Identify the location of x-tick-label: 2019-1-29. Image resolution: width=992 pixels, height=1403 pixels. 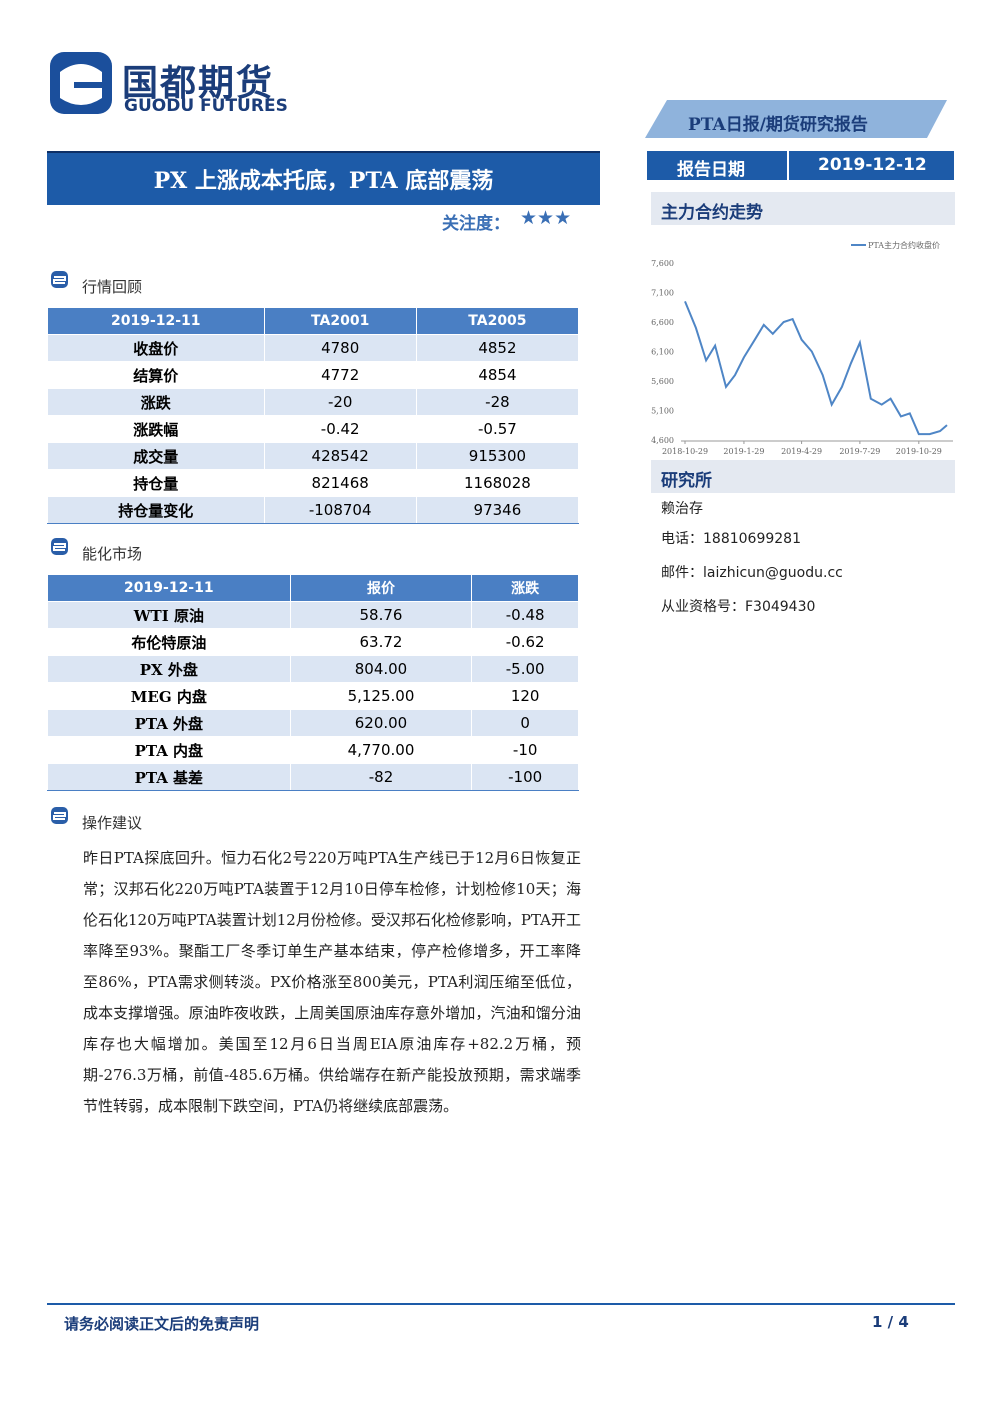
(743, 451).